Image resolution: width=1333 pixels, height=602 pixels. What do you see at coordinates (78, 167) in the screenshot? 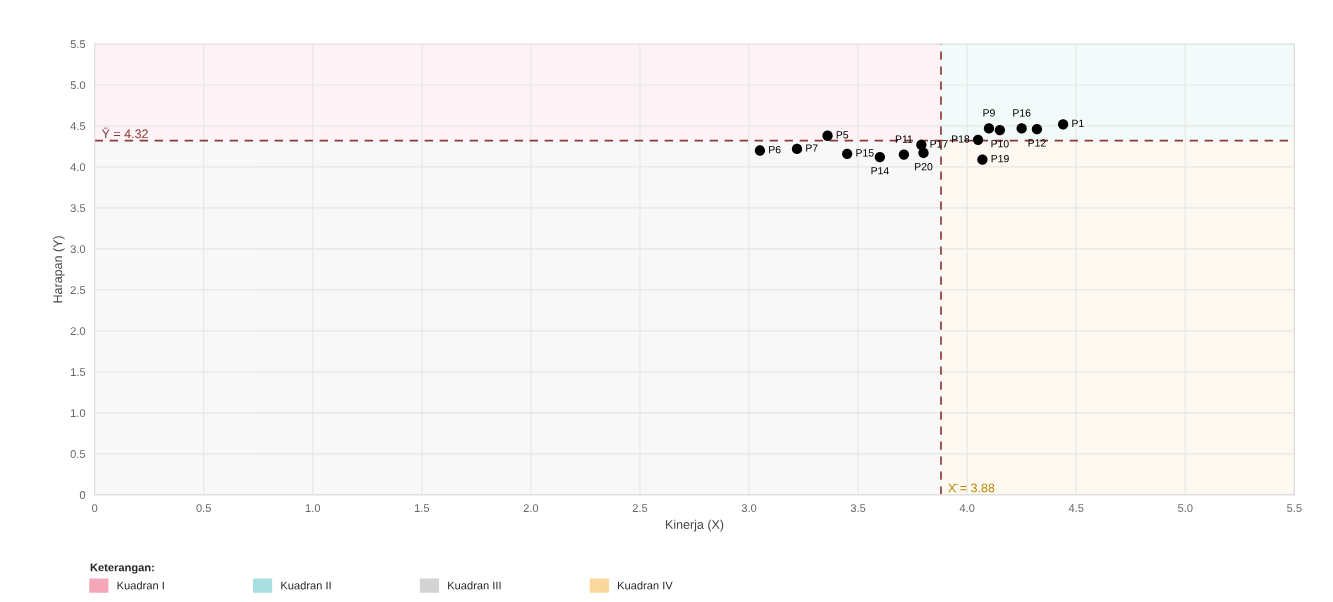
I see `y-tick-label: 4.0` at bounding box center [78, 167].